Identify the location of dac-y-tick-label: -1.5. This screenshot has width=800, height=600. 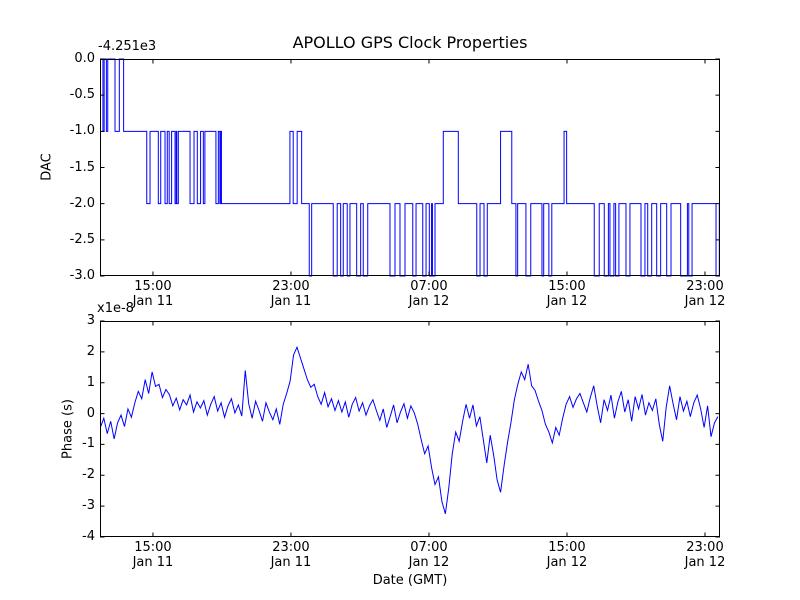
(82, 167).